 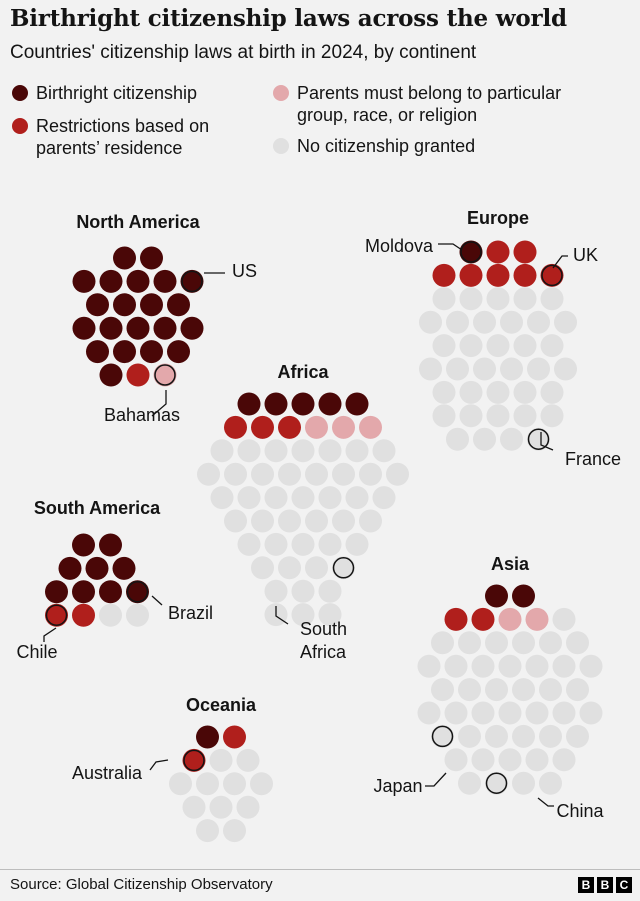 What do you see at coordinates (194, 760) in the screenshot?
I see `highlight-ring-australia` at bounding box center [194, 760].